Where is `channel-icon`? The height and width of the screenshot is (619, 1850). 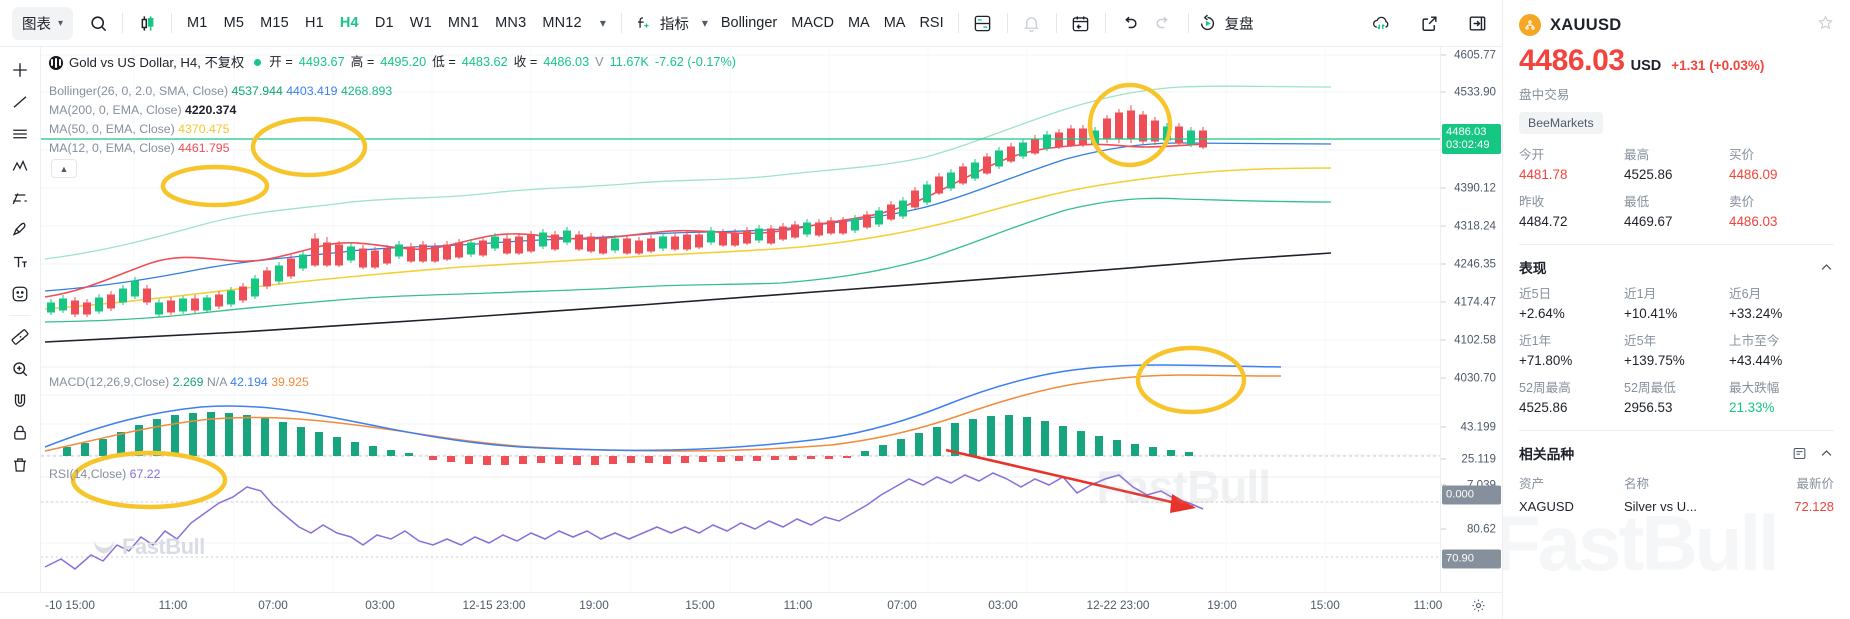 channel-icon is located at coordinates (20, 198).